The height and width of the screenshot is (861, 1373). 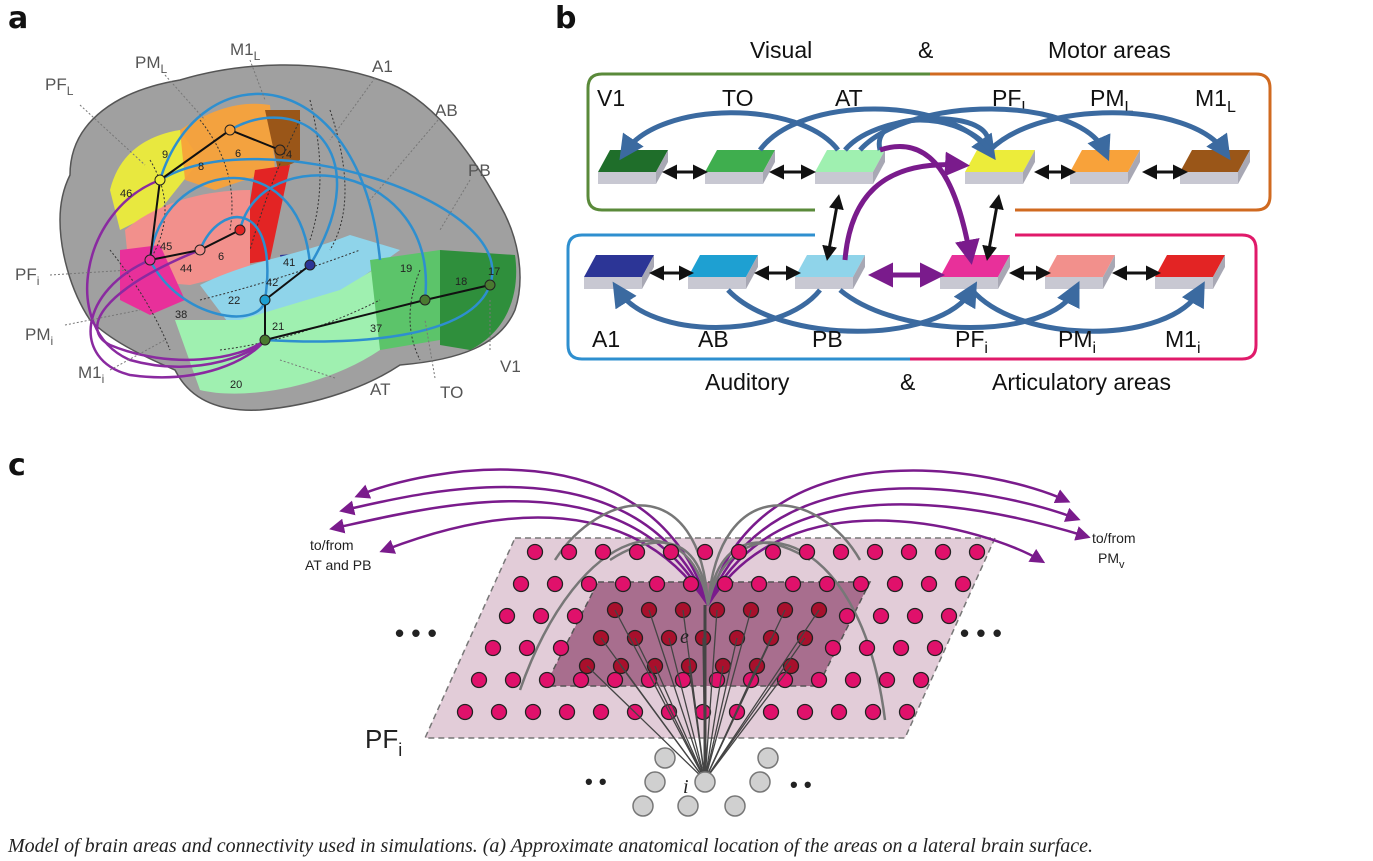 What do you see at coordinates (896, 341) in the screenshot?
I see `bottom-area-labels: A1 AB PB PFi PMi M1i` at bounding box center [896, 341].